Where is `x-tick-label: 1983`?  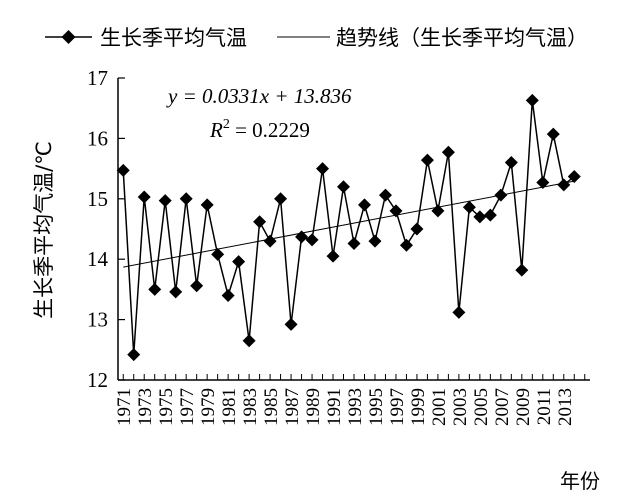 x-tick-label: 1983 is located at coordinates (250, 407).